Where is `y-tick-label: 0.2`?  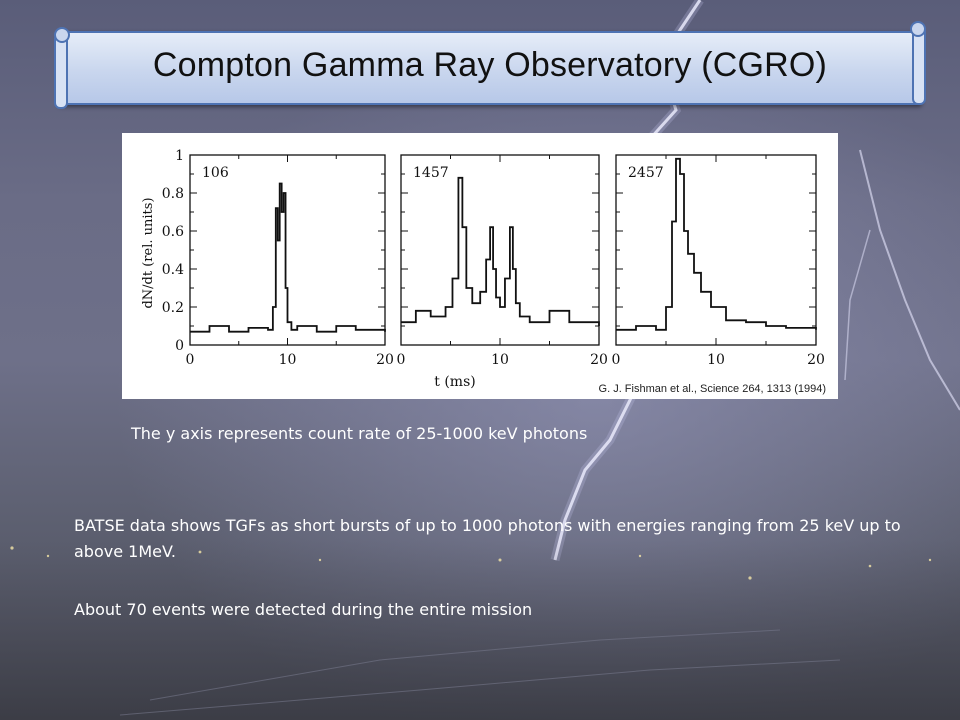 y-tick-label: 0.2 is located at coordinates (173, 308).